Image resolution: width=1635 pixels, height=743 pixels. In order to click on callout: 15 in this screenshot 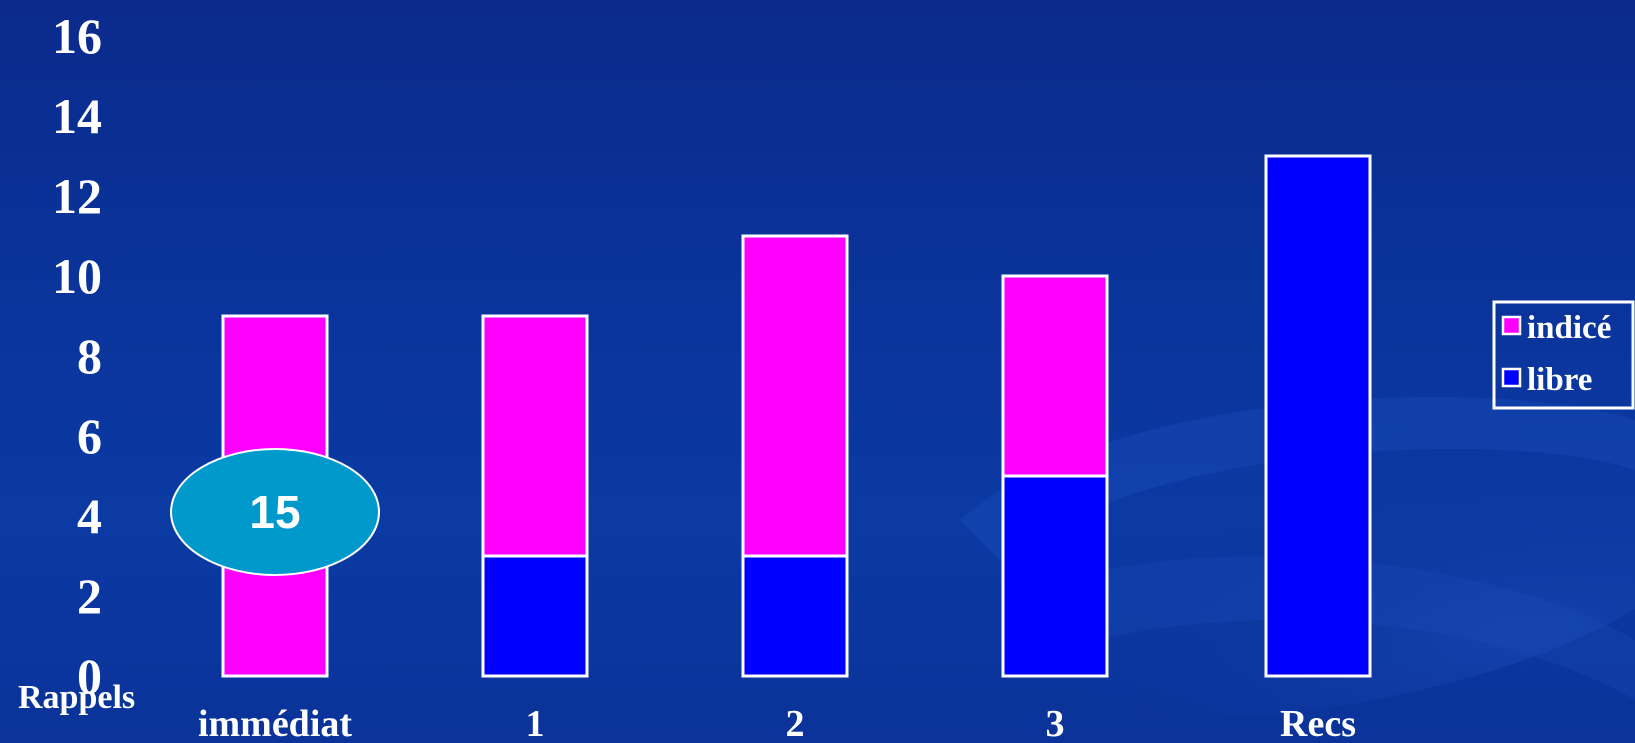, I will do `click(275, 512)`.